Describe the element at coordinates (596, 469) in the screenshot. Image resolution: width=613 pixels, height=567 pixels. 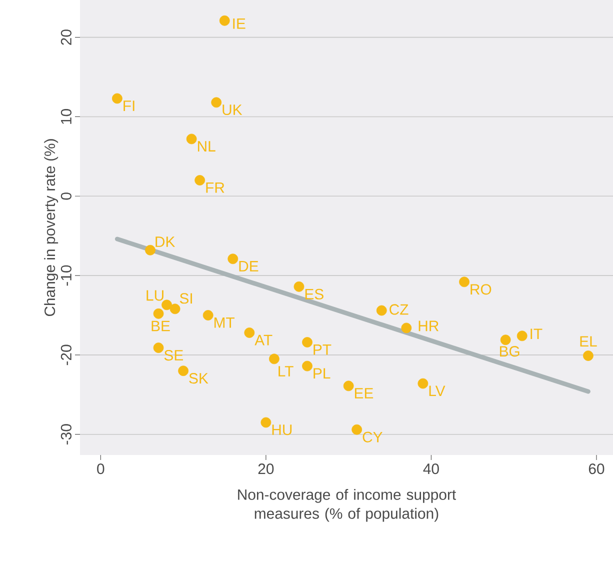
I see `x-tick-label: 60` at that location.